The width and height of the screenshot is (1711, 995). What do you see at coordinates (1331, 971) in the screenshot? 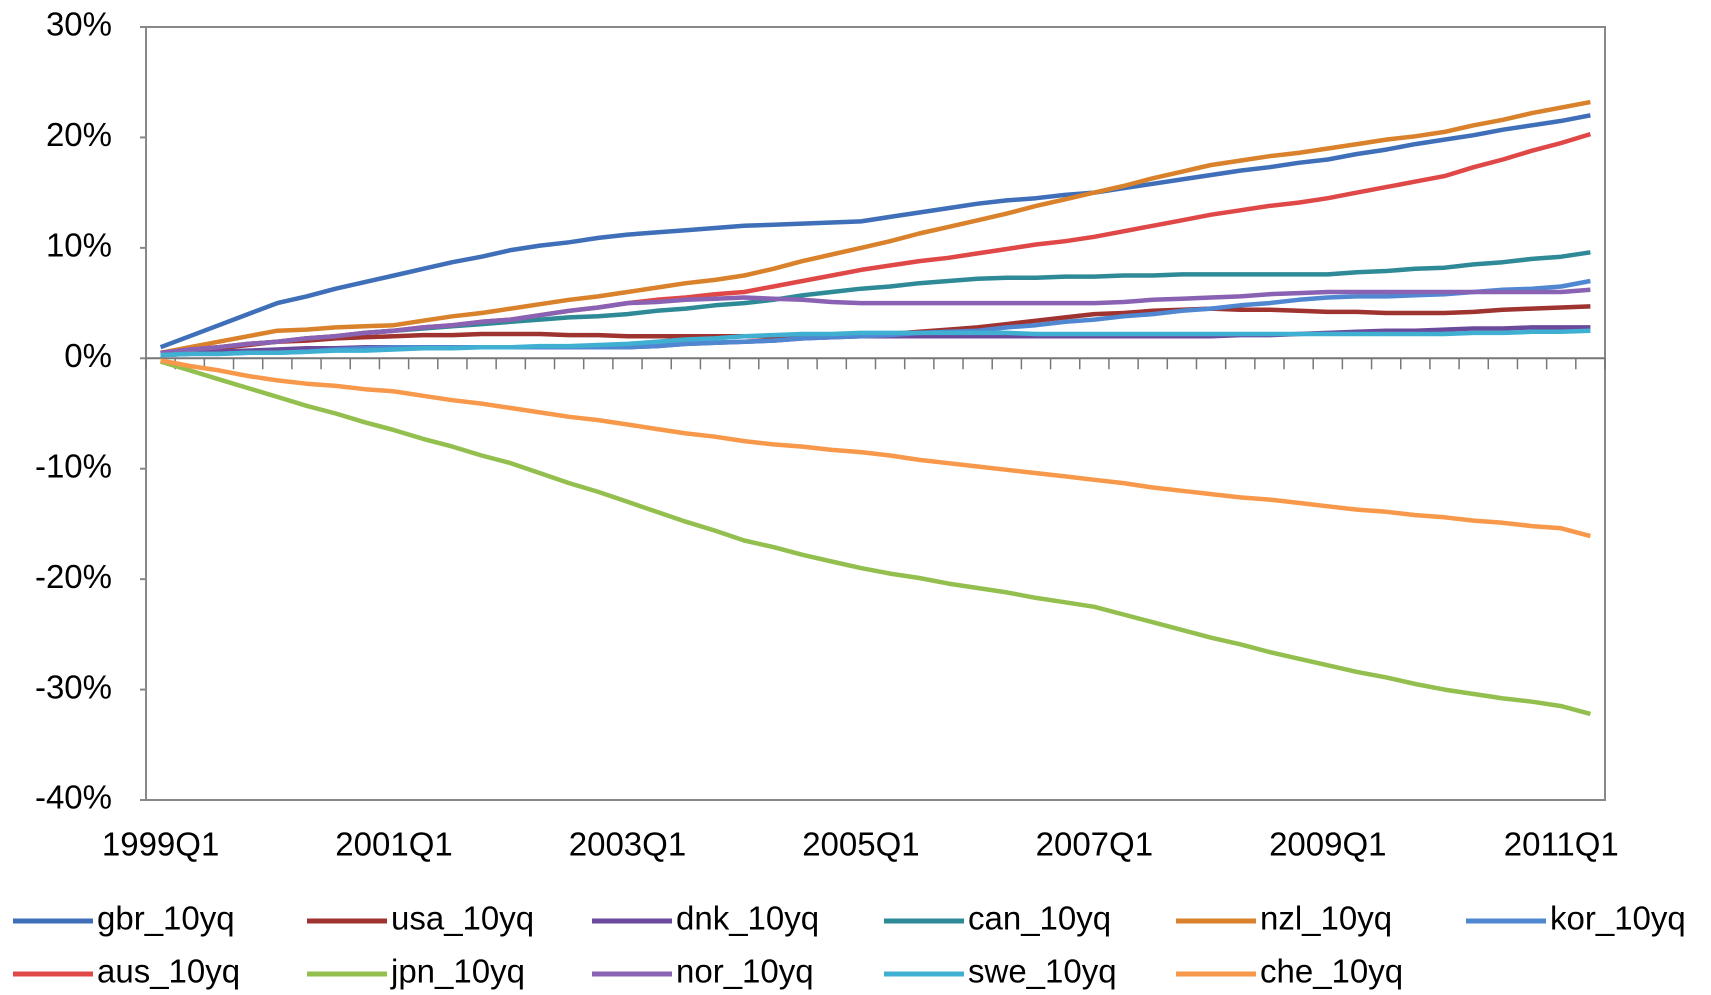
I see `legend-label: che_10yq` at bounding box center [1331, 971].